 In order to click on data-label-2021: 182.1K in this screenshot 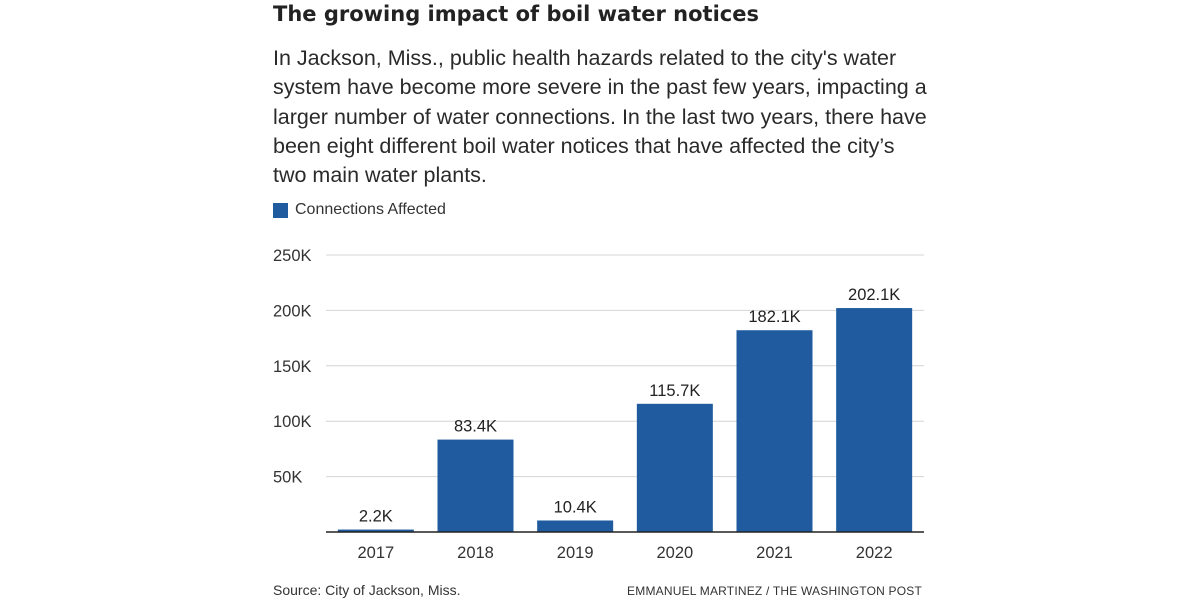, I will do `click(774, 317)`.